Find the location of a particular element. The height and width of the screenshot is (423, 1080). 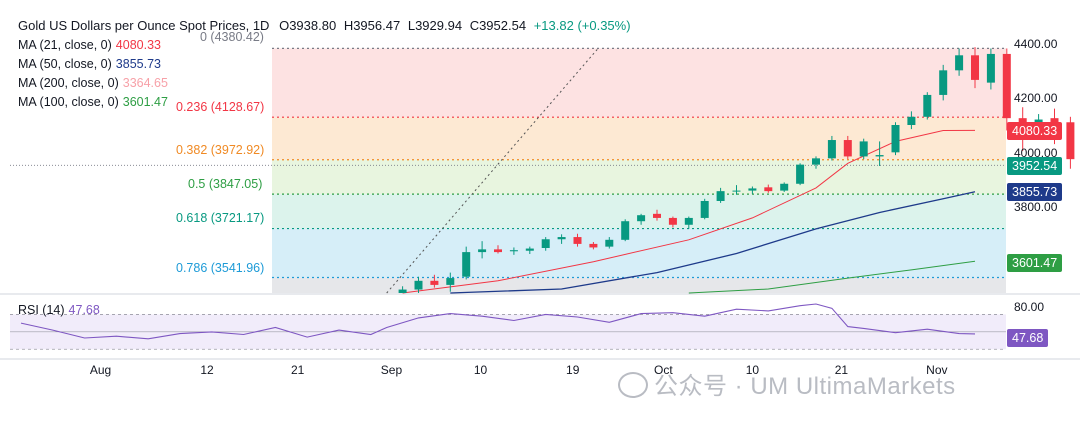

ma-legend-100: MA (100, close, 0) 3601.47 is located at coordinates (93, 102).